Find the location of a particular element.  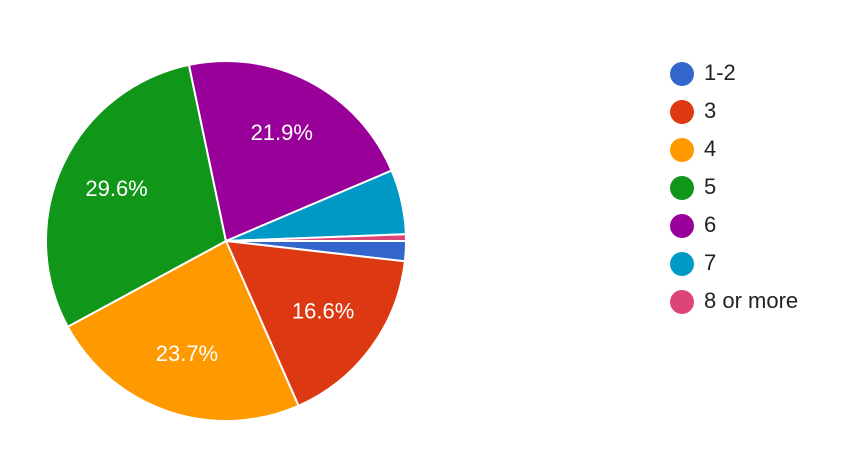

legend-label: 8 or more is located at coordinates (751, 300).